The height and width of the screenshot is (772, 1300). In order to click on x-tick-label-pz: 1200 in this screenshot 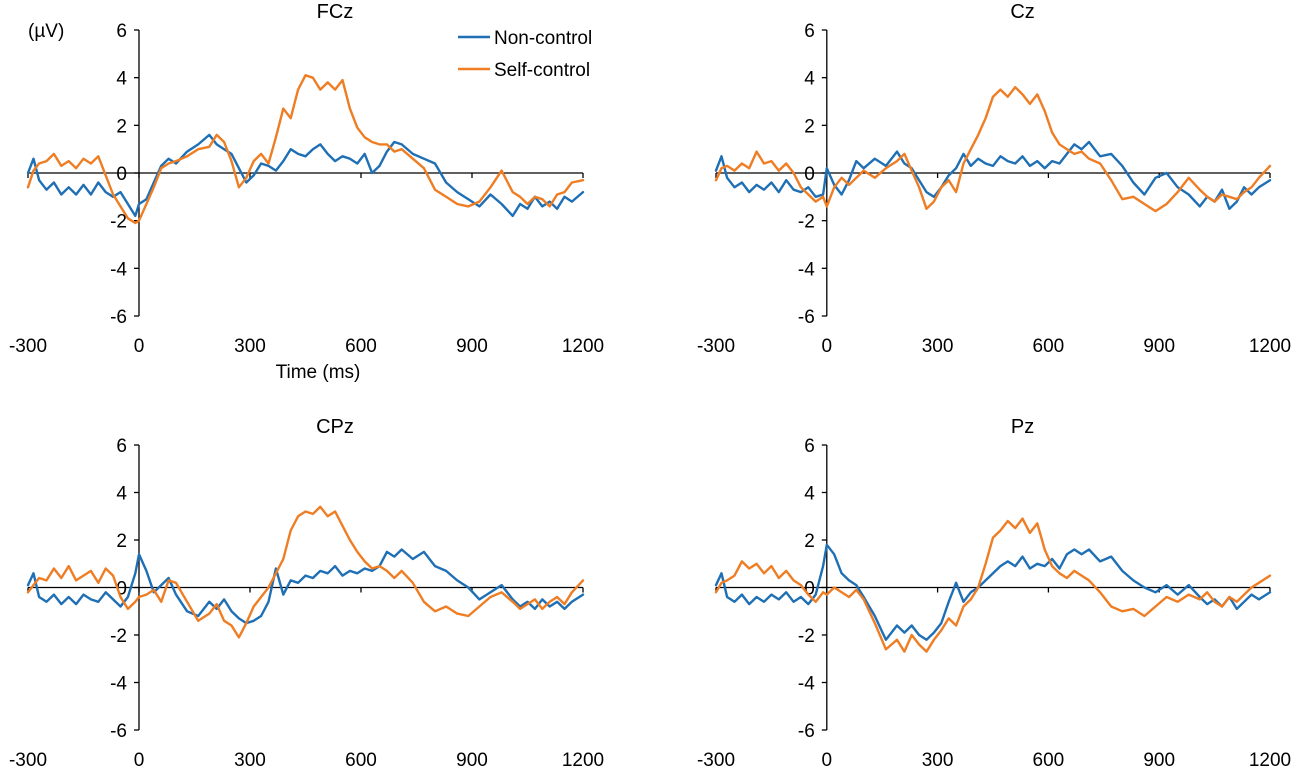, I will do `click(1270, 760)`.